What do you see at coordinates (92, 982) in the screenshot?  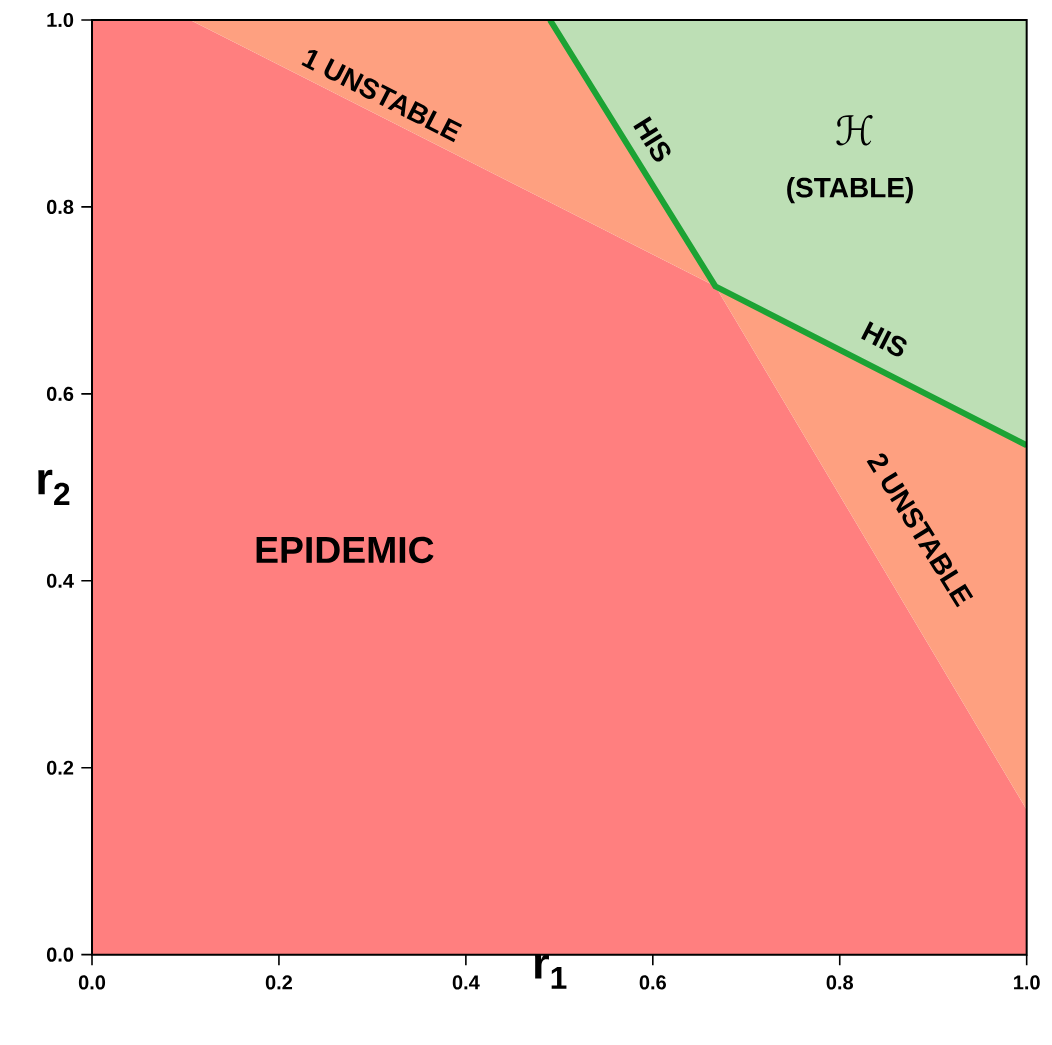 I see `x-tick-label: 0.0` at bounding box center [92, 982].